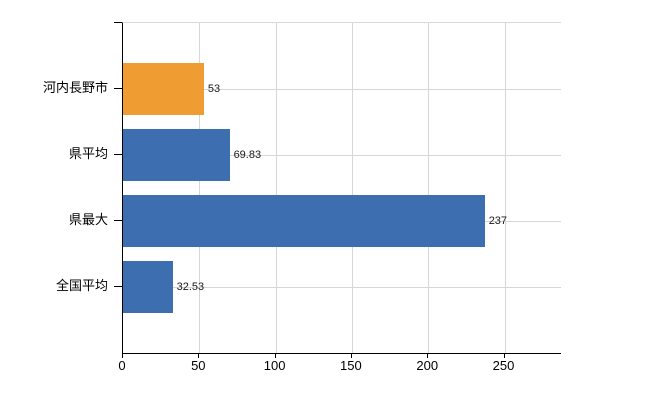 This screenshot has height=400, width=650. What do you see at coordinates (118, 22) in the screenshot?
I see `y-axis-end-tick` at bounding box center [118, 22].